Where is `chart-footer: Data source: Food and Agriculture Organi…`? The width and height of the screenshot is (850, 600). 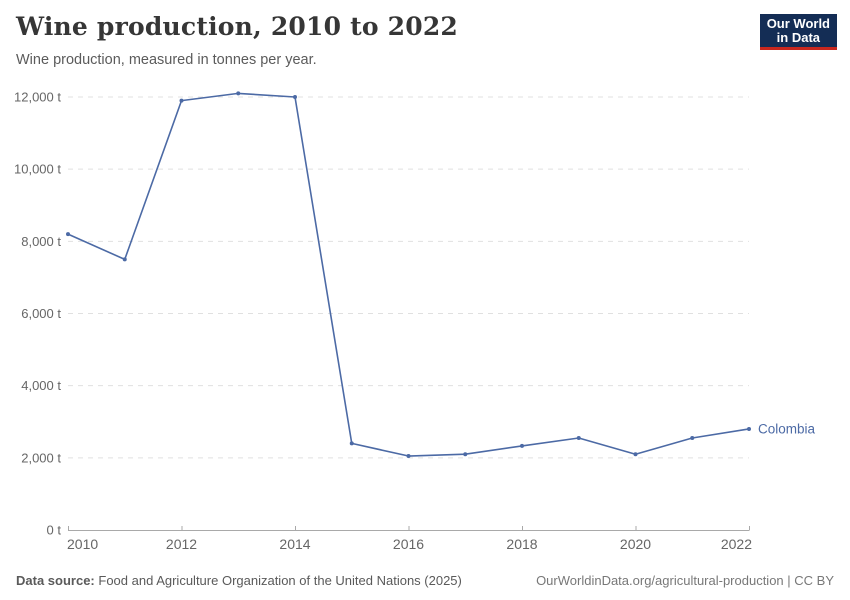 chart-footer: Data source: Food and Agriculture Organi… is located at coordinates (425, 580).